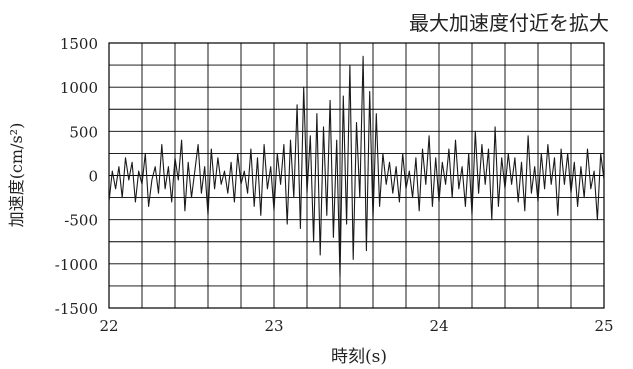 This screenshot has height=369, width=633. What do you see at coordinates (79, 44) in the screenshot?
I see `y-tick-label: 1500` at bounding box center [79, 44].